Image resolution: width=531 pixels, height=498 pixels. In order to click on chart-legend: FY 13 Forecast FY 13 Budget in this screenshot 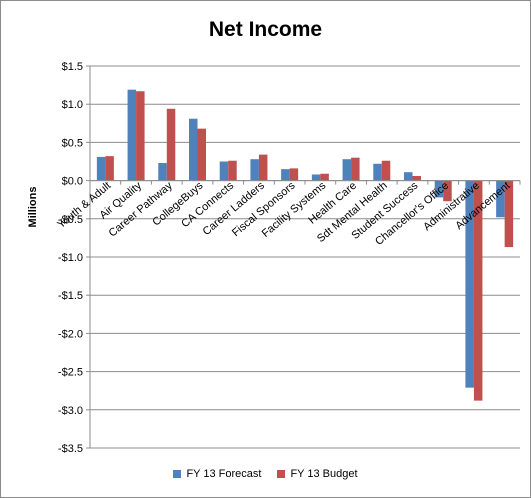, I will do `click(265, 474)`.